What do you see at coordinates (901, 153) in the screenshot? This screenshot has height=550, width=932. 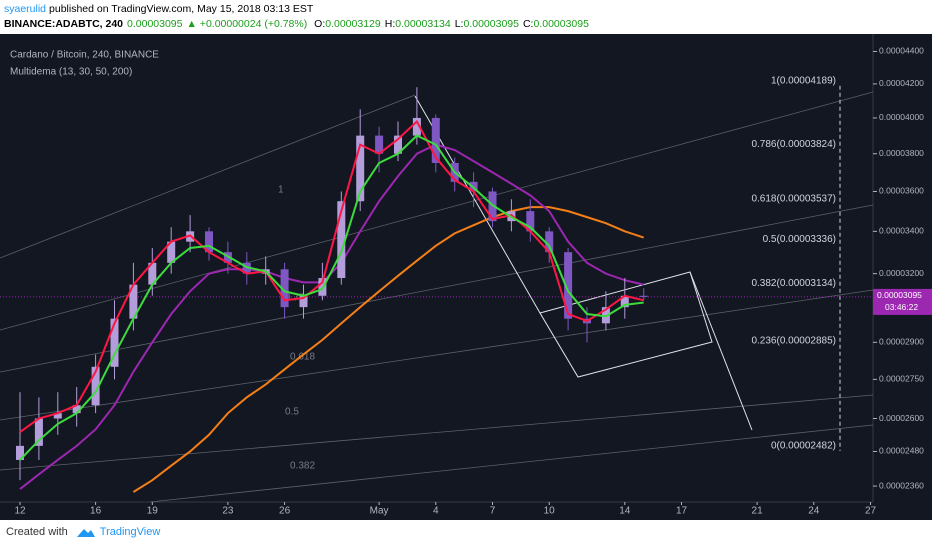 I see `y-tick-label: 0.00003800` at bounding box center [901, 153].